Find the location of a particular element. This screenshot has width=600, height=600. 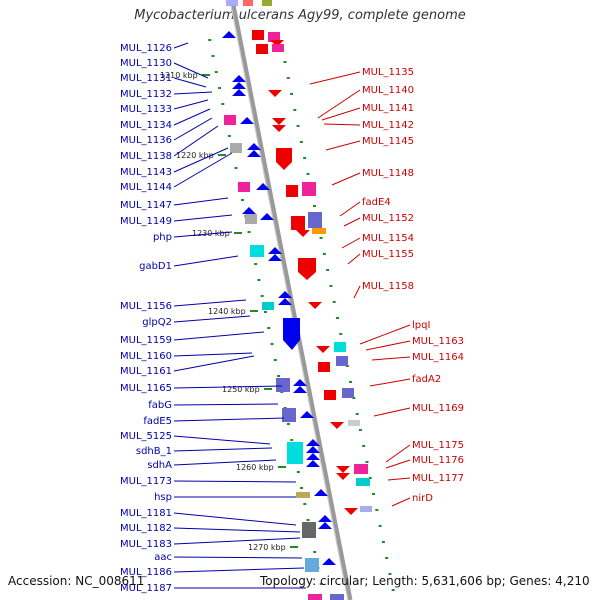

left-gene-label: fadE5 is located at coordinates (157, 421).